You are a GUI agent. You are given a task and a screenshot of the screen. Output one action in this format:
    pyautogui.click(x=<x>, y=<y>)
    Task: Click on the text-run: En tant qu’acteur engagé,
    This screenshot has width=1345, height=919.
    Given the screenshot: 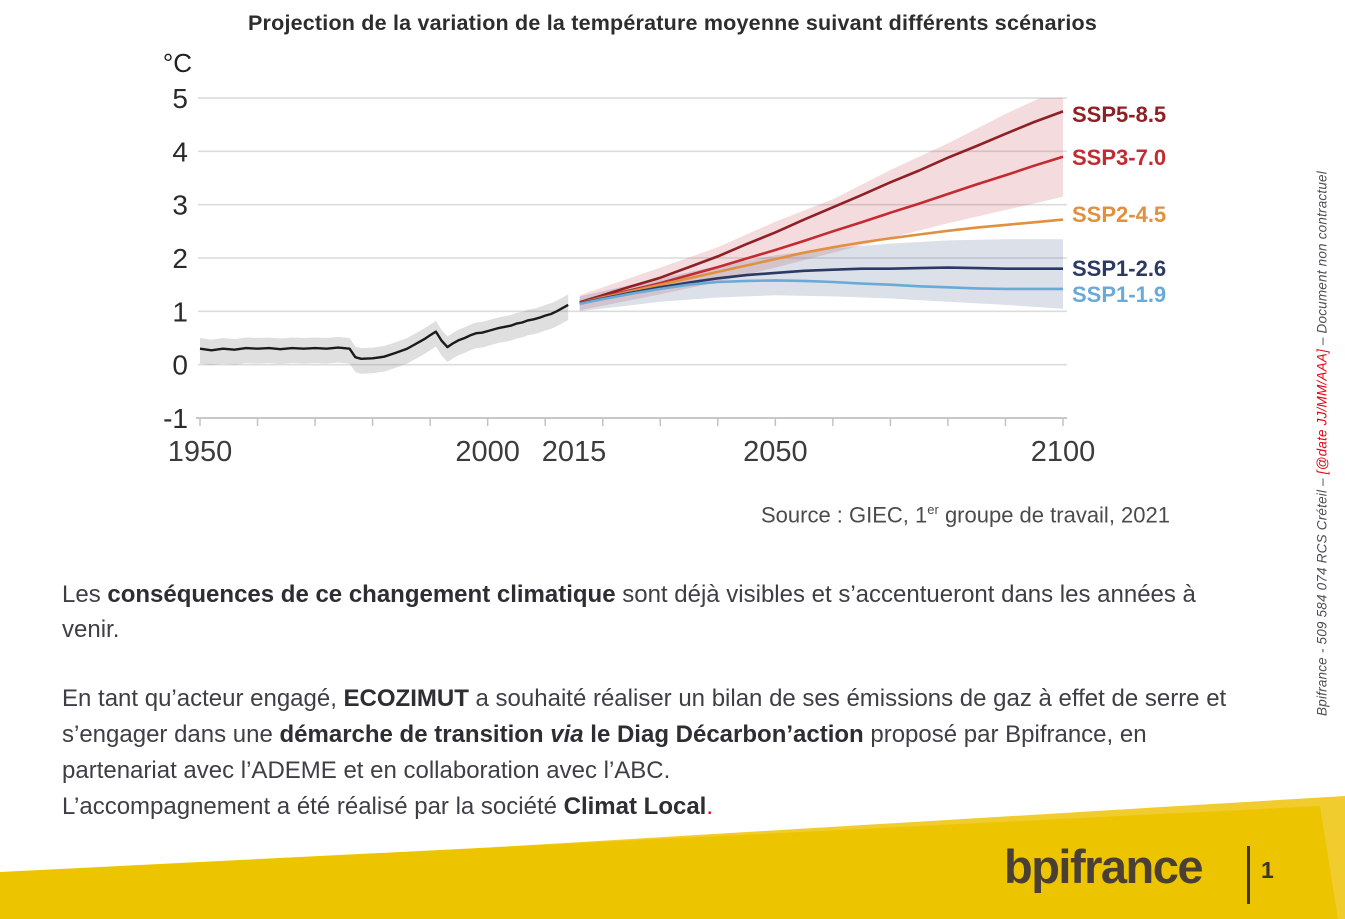 What is the action you would take?
    pyautogui.click(x=203, y=698)
    